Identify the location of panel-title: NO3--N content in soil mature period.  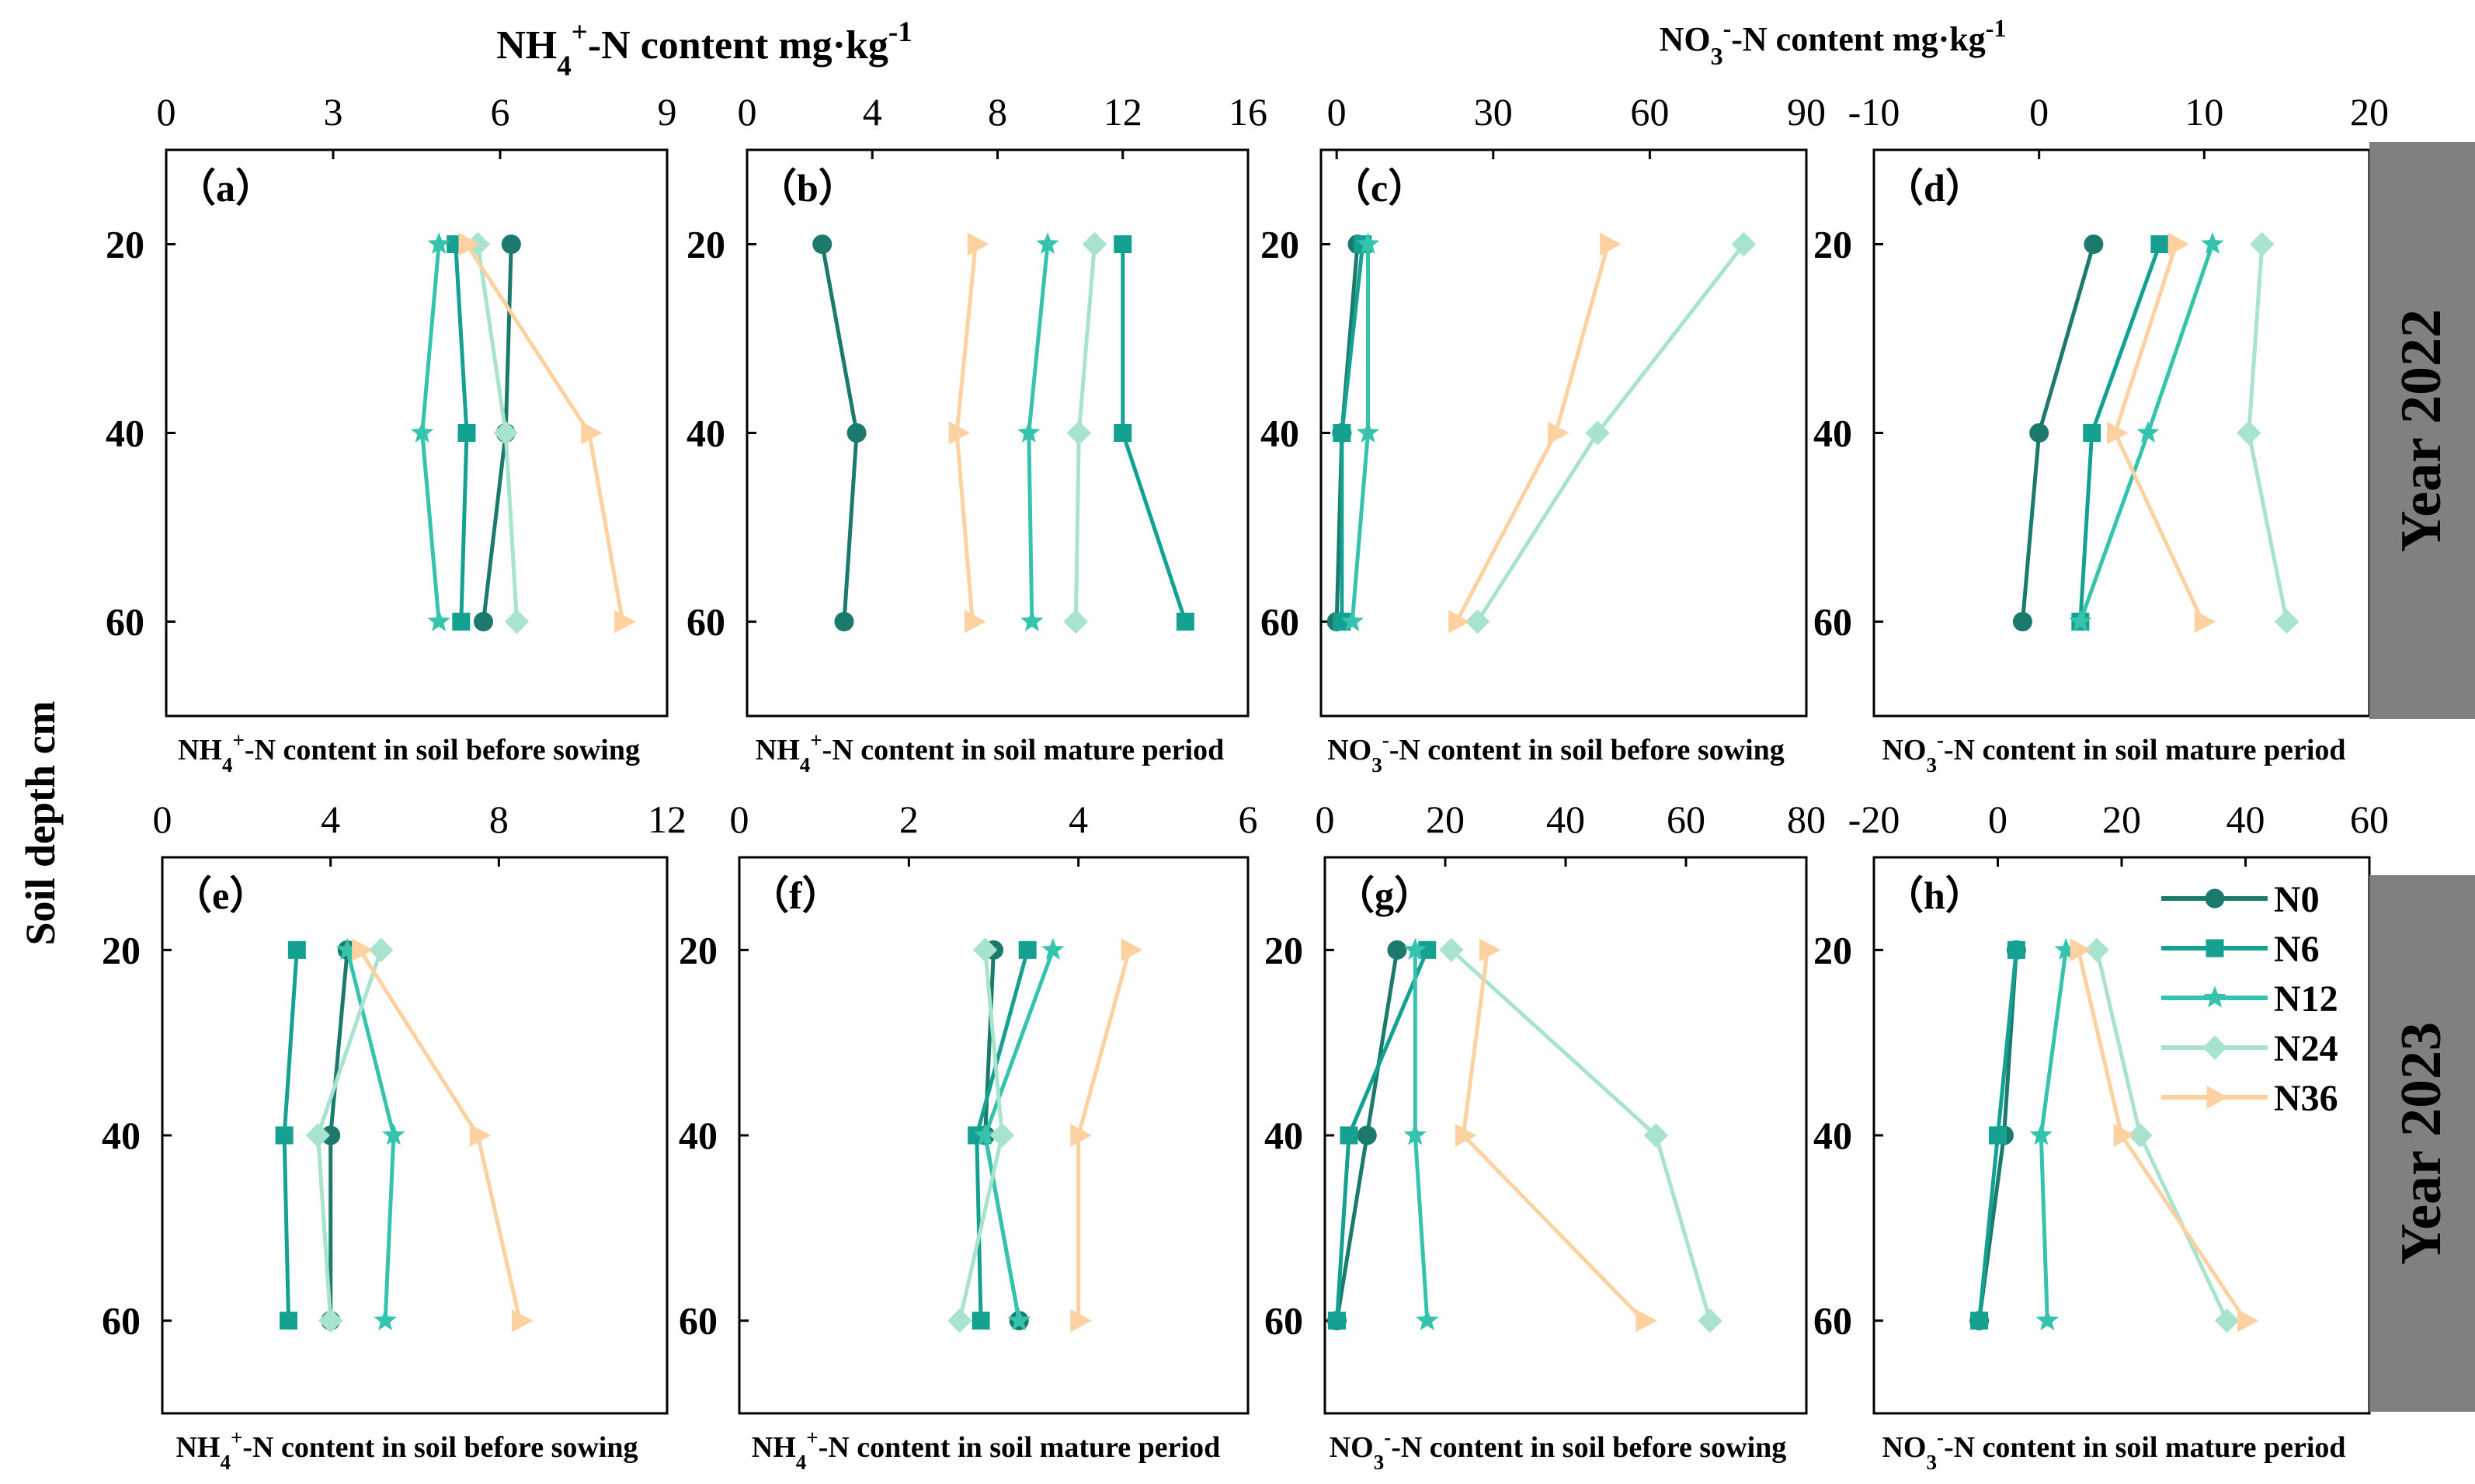
(2113, 1450).